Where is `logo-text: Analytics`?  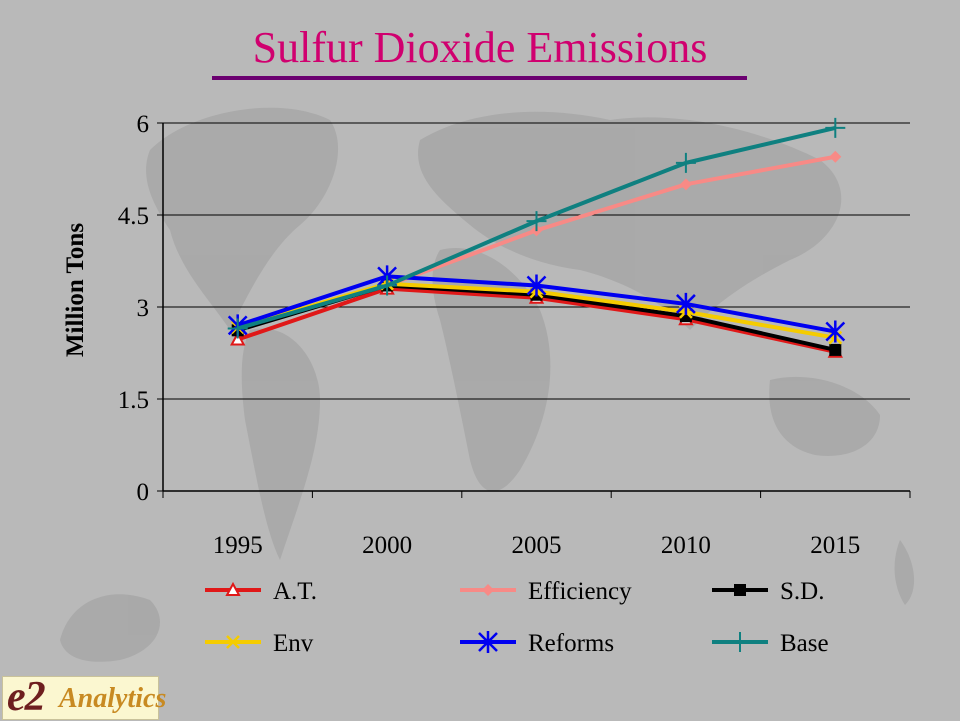 logo-text: Analytics is located at coordinates (113, 698).